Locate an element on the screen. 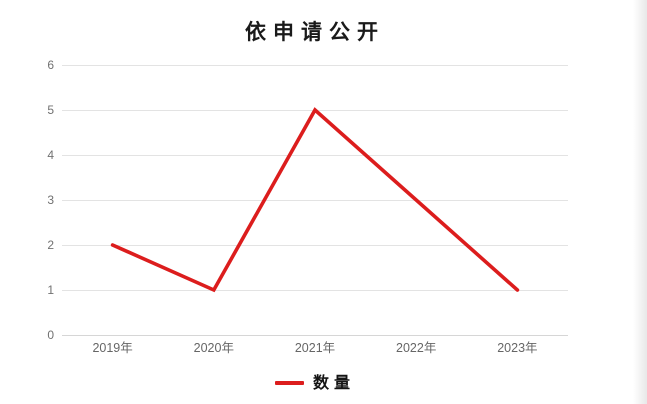 The height and width of the screenshot is (404, 647). x-tick-label-2023年: 2023年 is located at coordinates (517, 348).